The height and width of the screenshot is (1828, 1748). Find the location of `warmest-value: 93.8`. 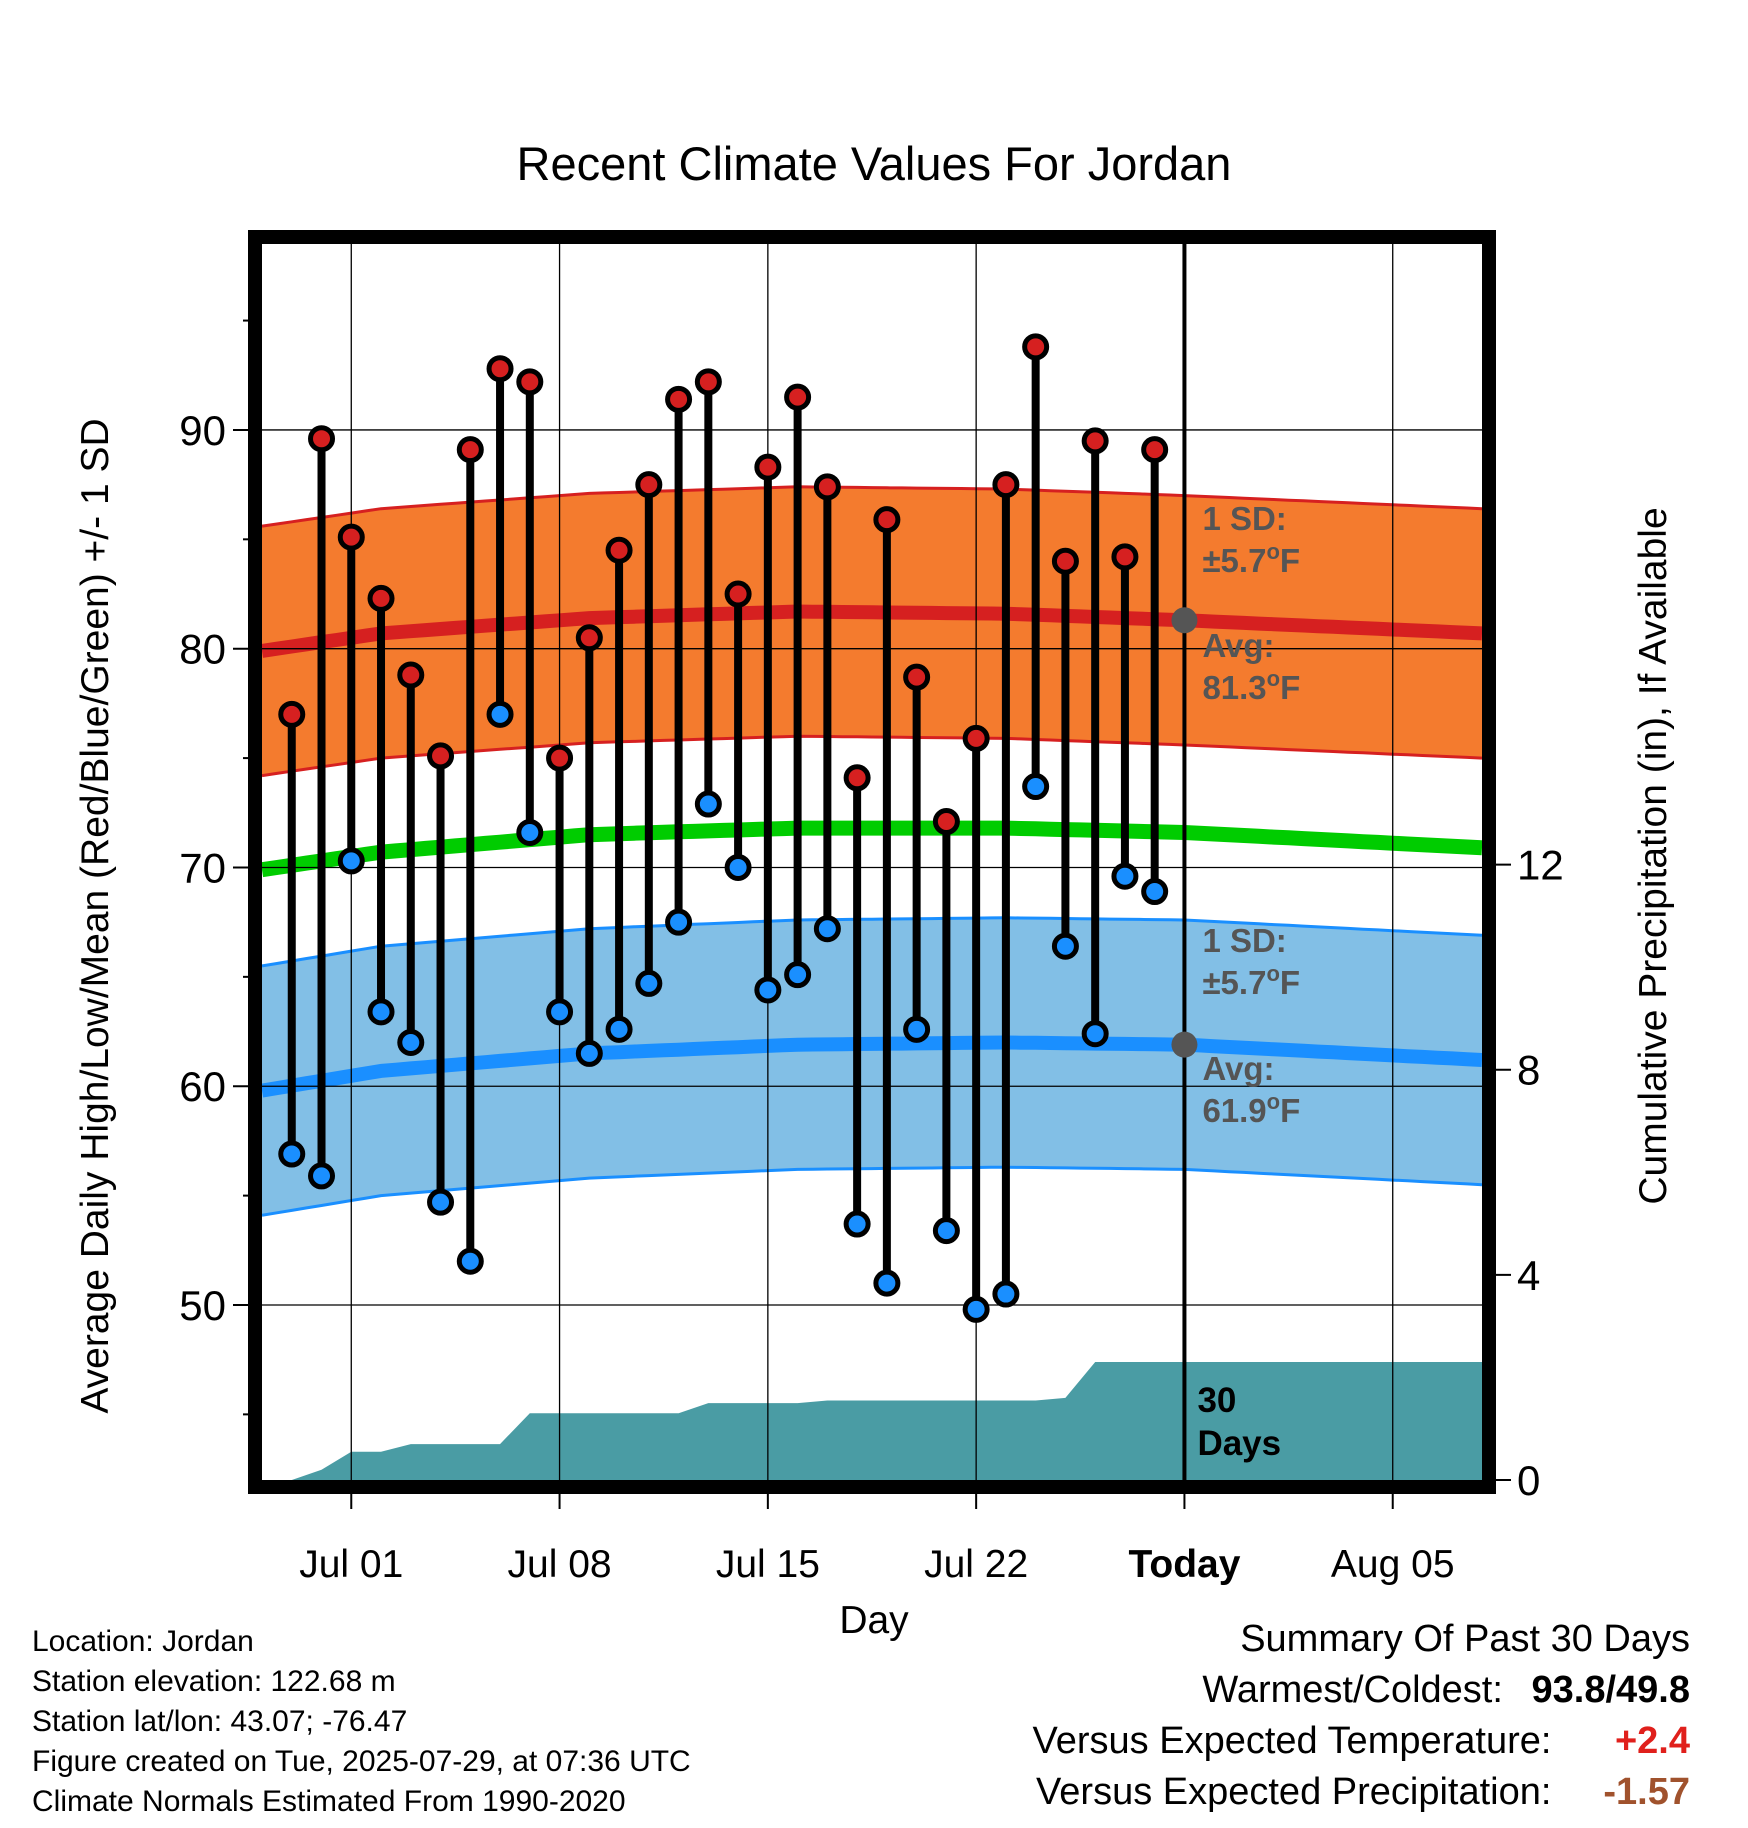

warmest-value: 93.8 is located at coordinates (1568, 1690).